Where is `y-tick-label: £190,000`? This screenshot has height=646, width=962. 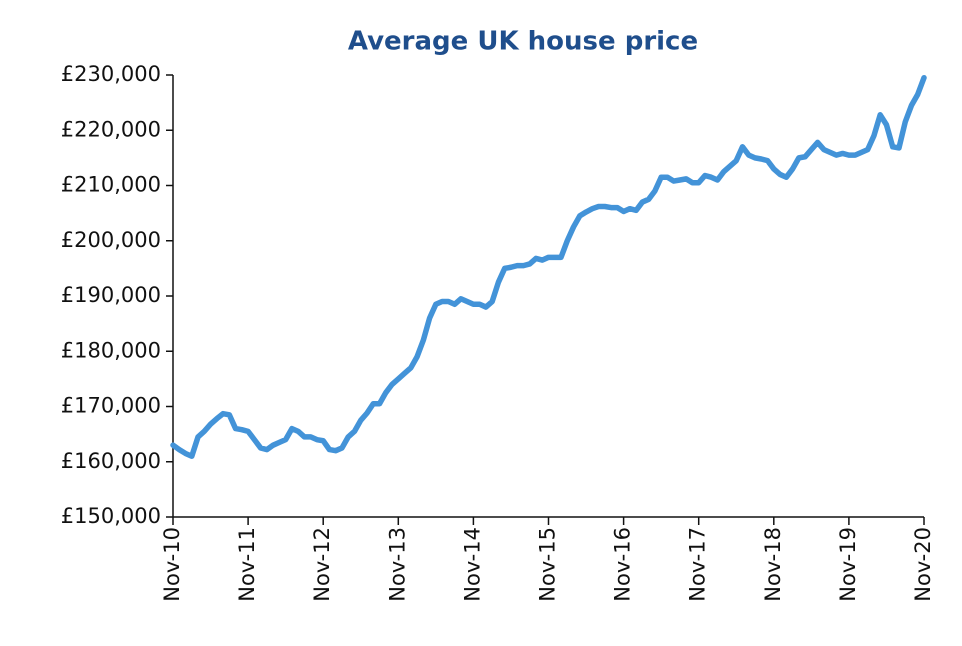 y-tick-label: £190,000 is located at coordinates (111, 295).